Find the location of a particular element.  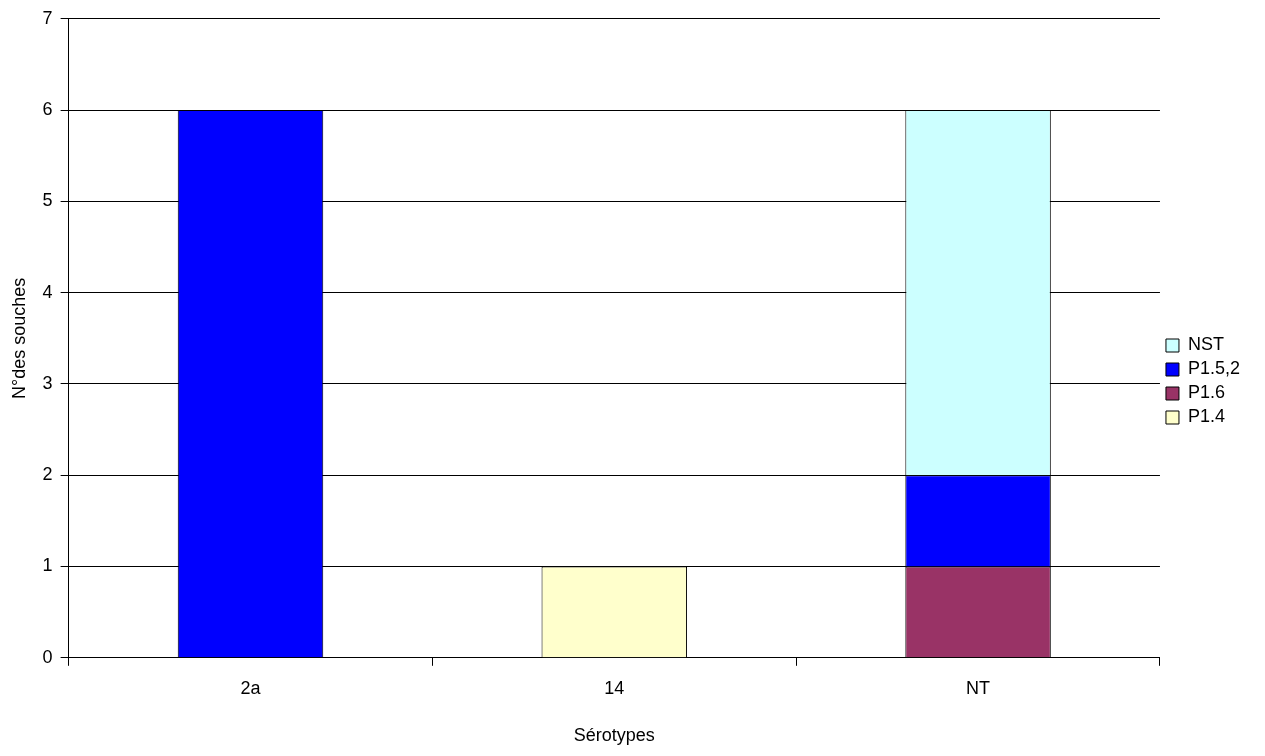

legend-label: P1.5,2 is located at coordinates (1214, 368).